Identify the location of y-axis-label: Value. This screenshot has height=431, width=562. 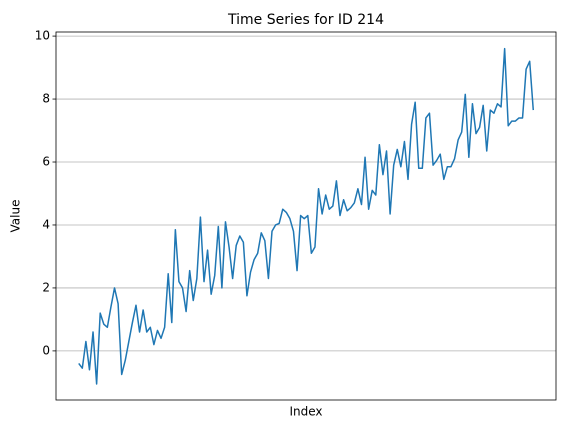
(16, 216).